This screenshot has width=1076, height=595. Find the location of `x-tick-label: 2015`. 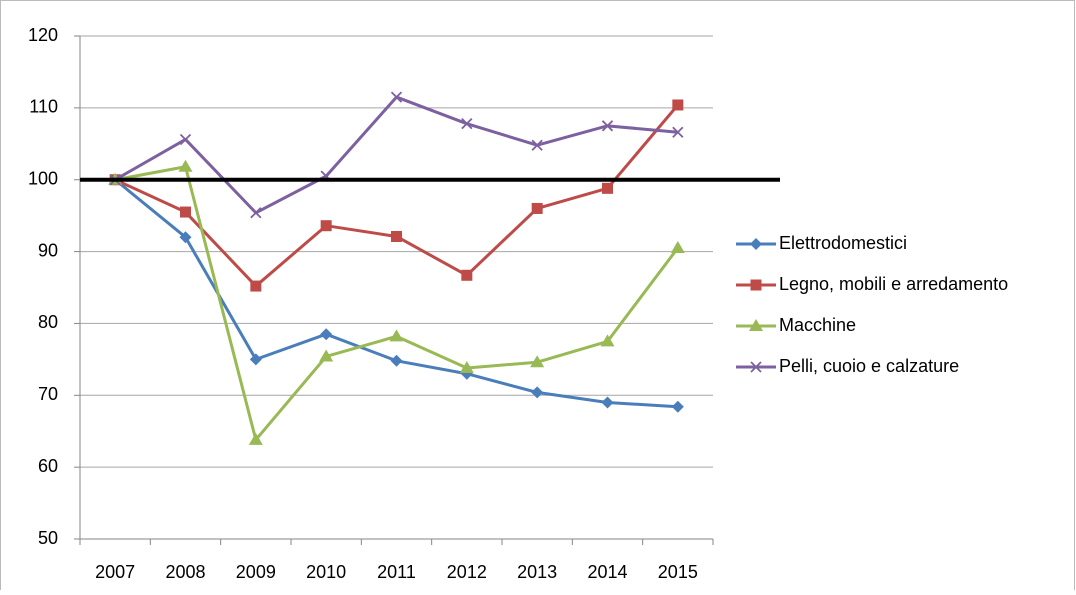

x-tick-label: 2015 is located at coordinates (678, 572).